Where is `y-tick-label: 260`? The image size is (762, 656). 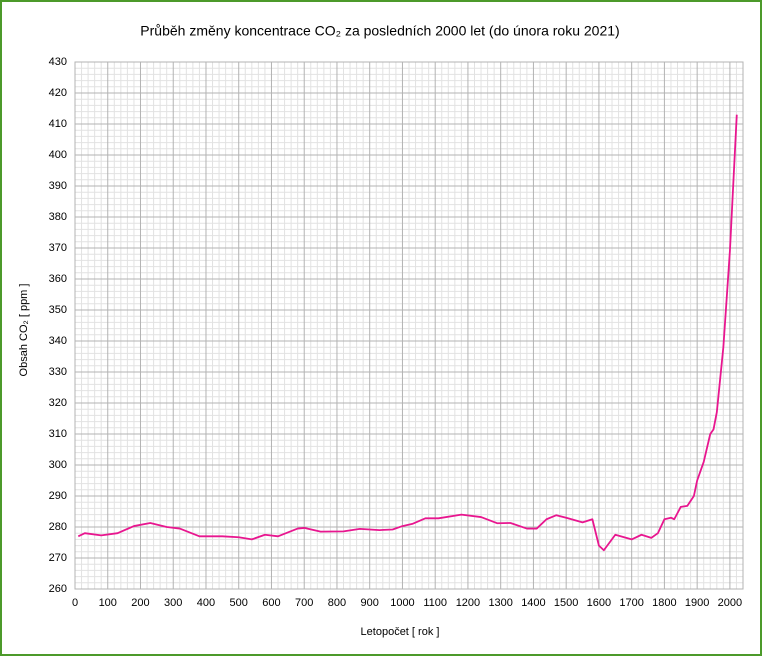
y-tick-label: 260 is located at coordinates (58, 589).